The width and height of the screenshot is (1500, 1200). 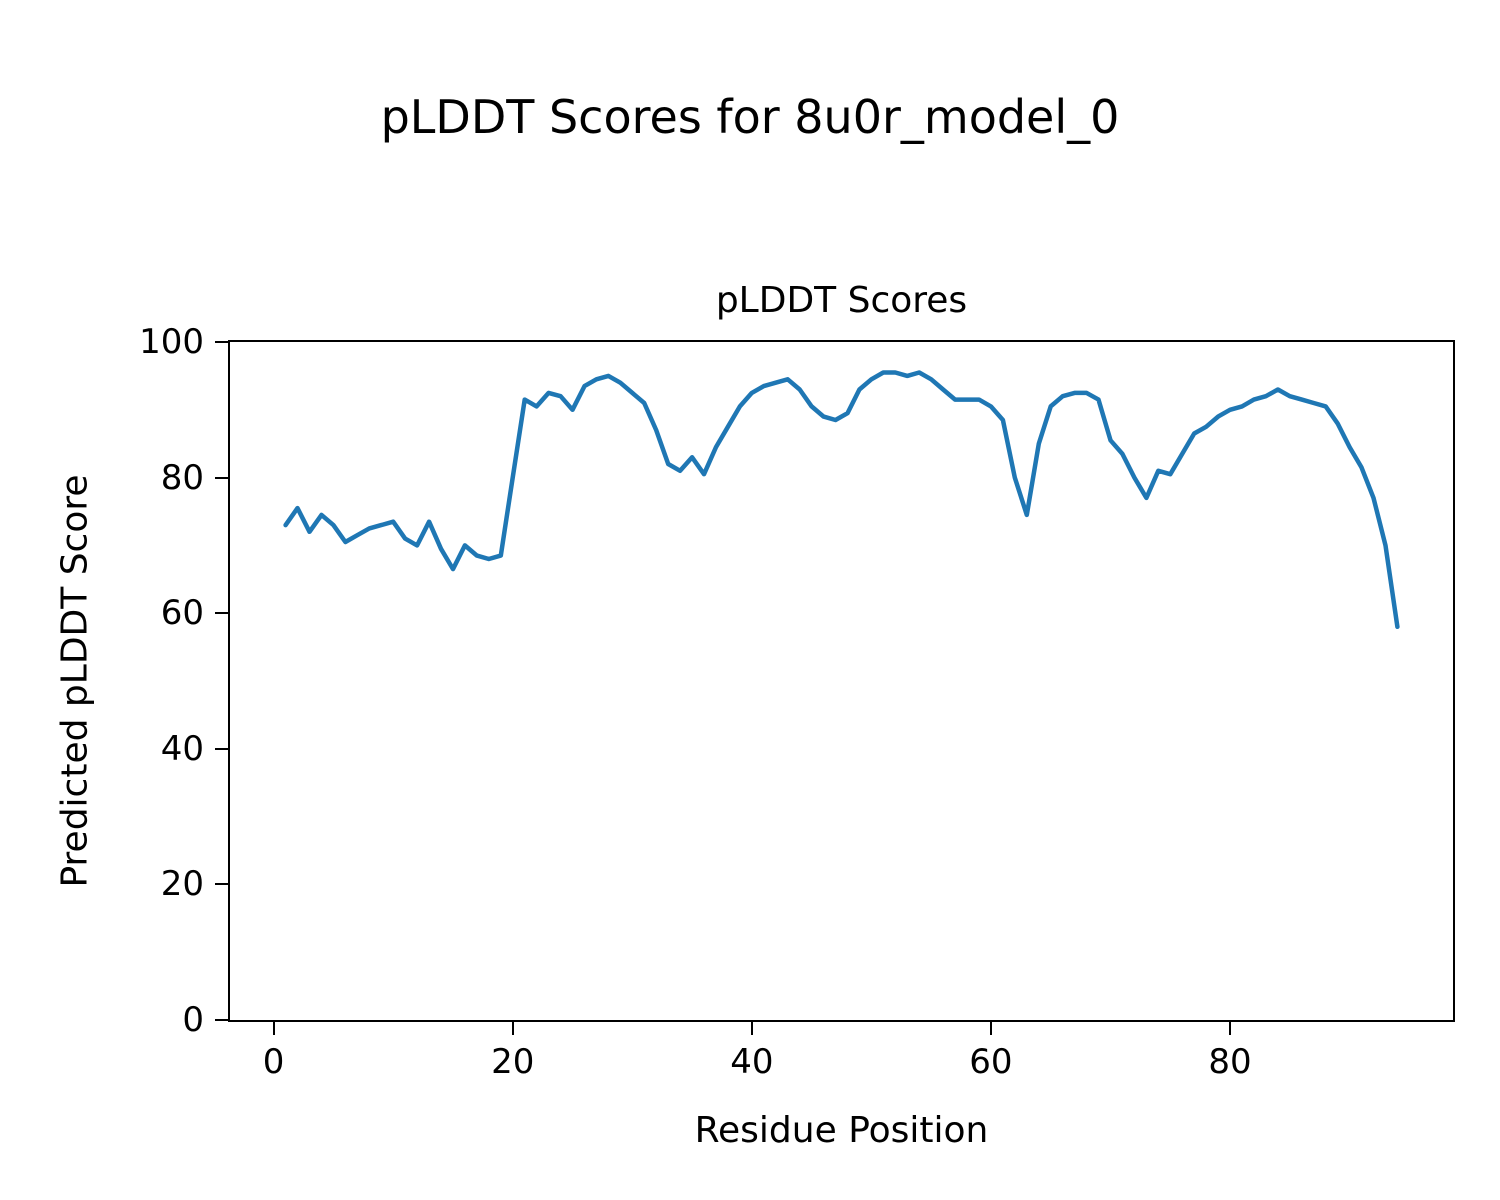 What do you see at coordinates (182, 884) in the screenshot?
I see `y-tick-label: 20` at bounding box center [182, 884].